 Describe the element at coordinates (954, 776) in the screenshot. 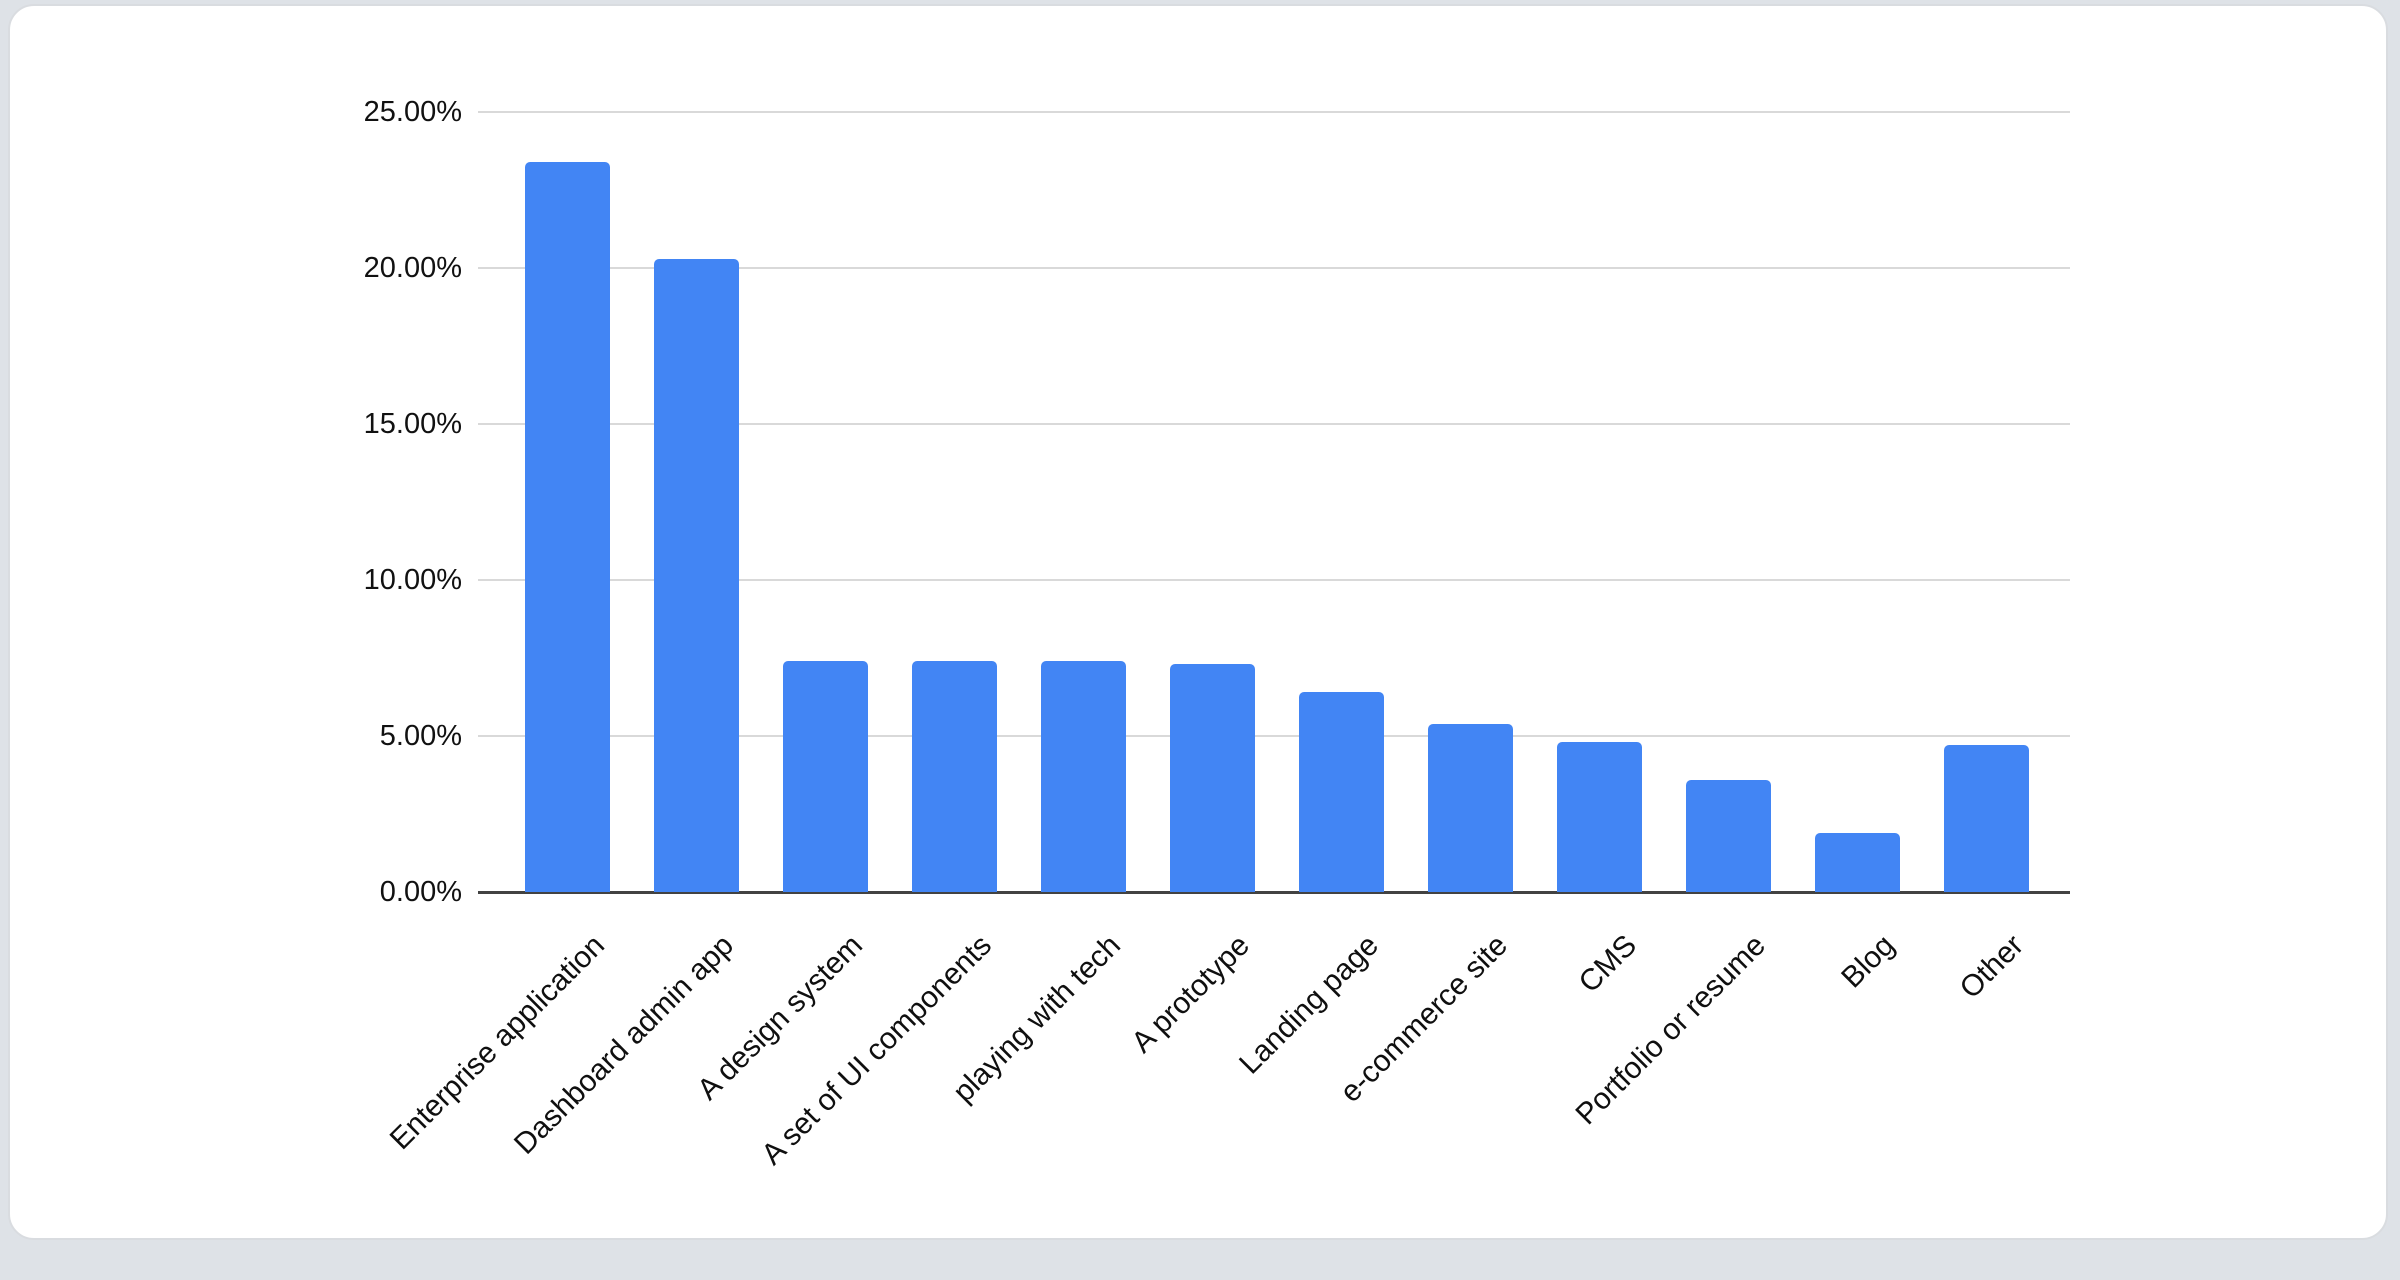

I see `bar-a-set-of-ui-components` at that location.